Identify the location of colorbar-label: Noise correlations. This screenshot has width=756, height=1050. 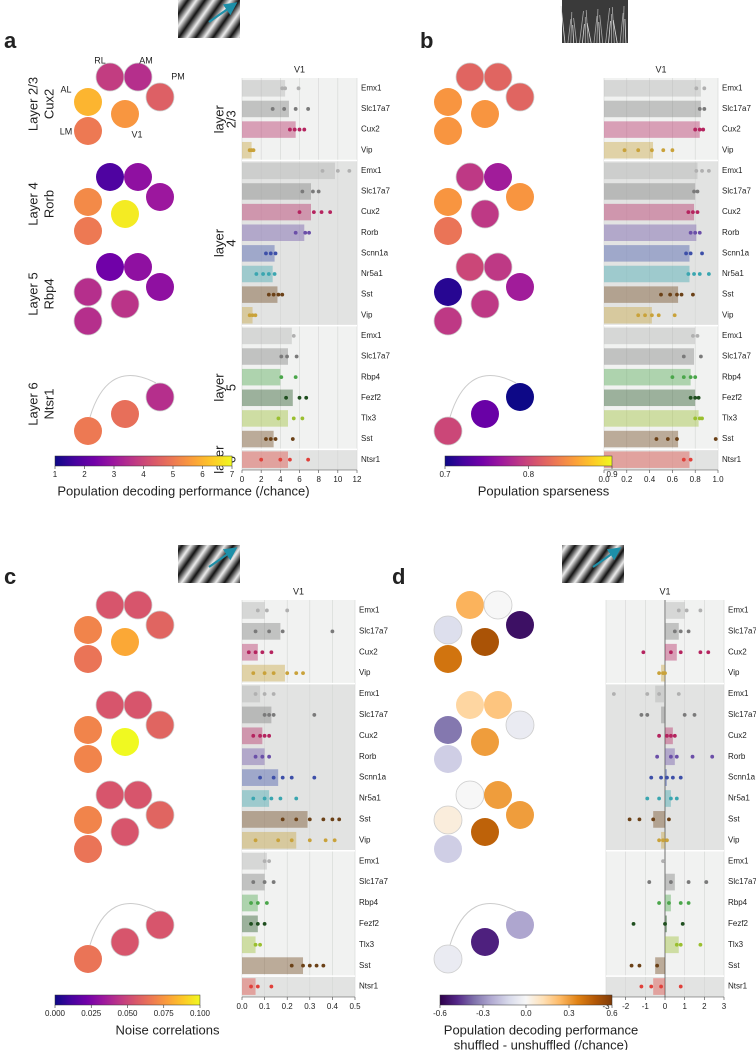
(167, 1029).